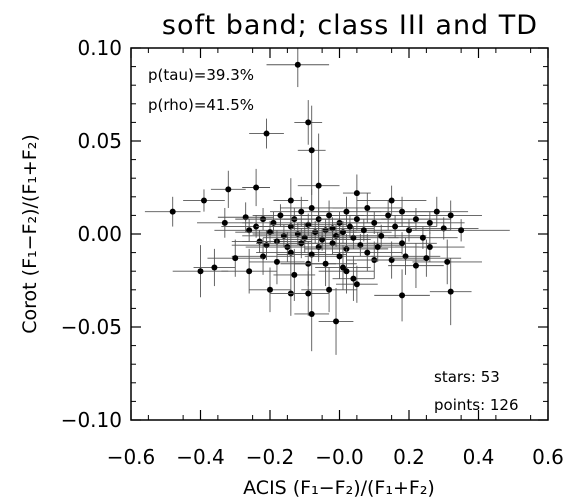  I want to click on x-tick-label: 0.6, so click(548, 457).